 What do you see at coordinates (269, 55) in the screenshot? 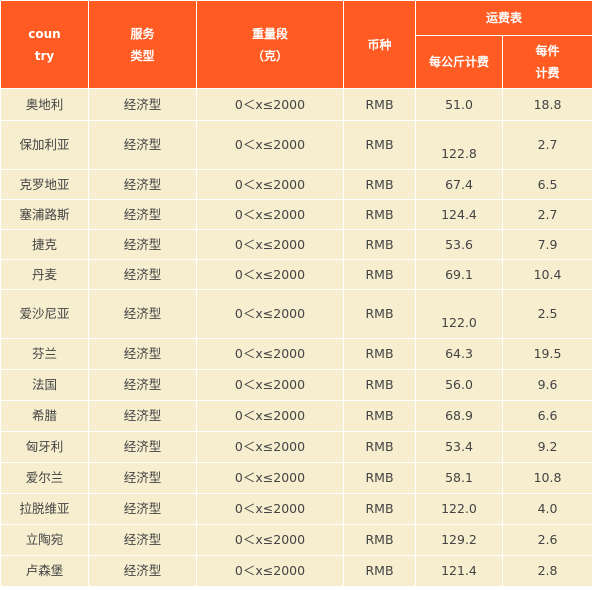
I see `header-weight-range-line2: （克）` at bounding box center [269, 55].